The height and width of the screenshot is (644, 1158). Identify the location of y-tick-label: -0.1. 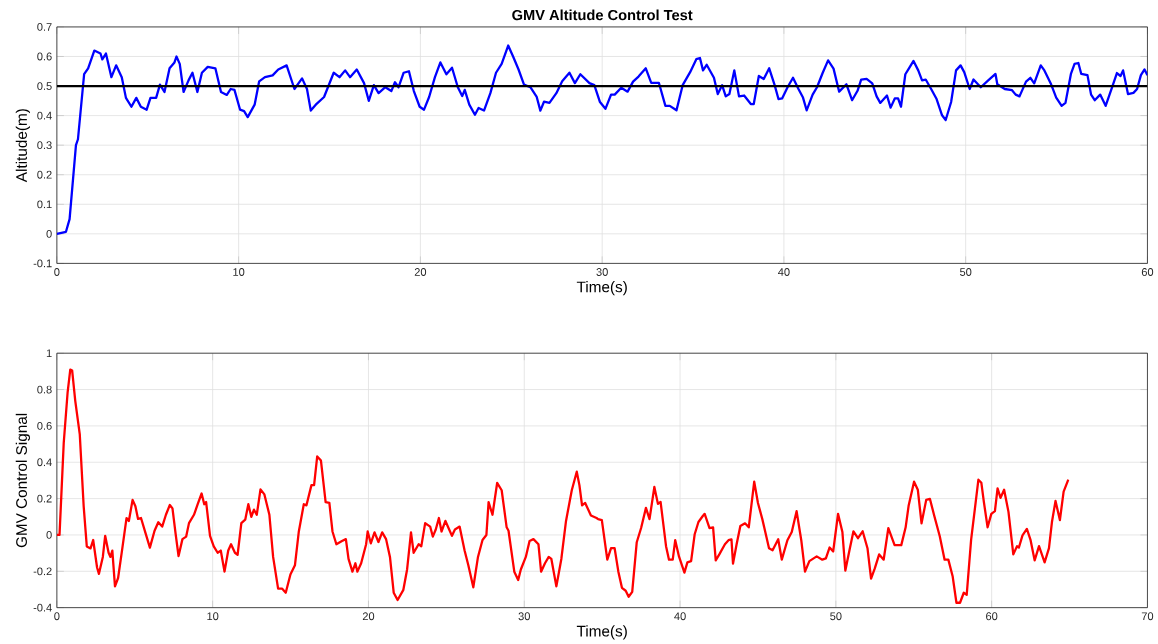
(42, 263).